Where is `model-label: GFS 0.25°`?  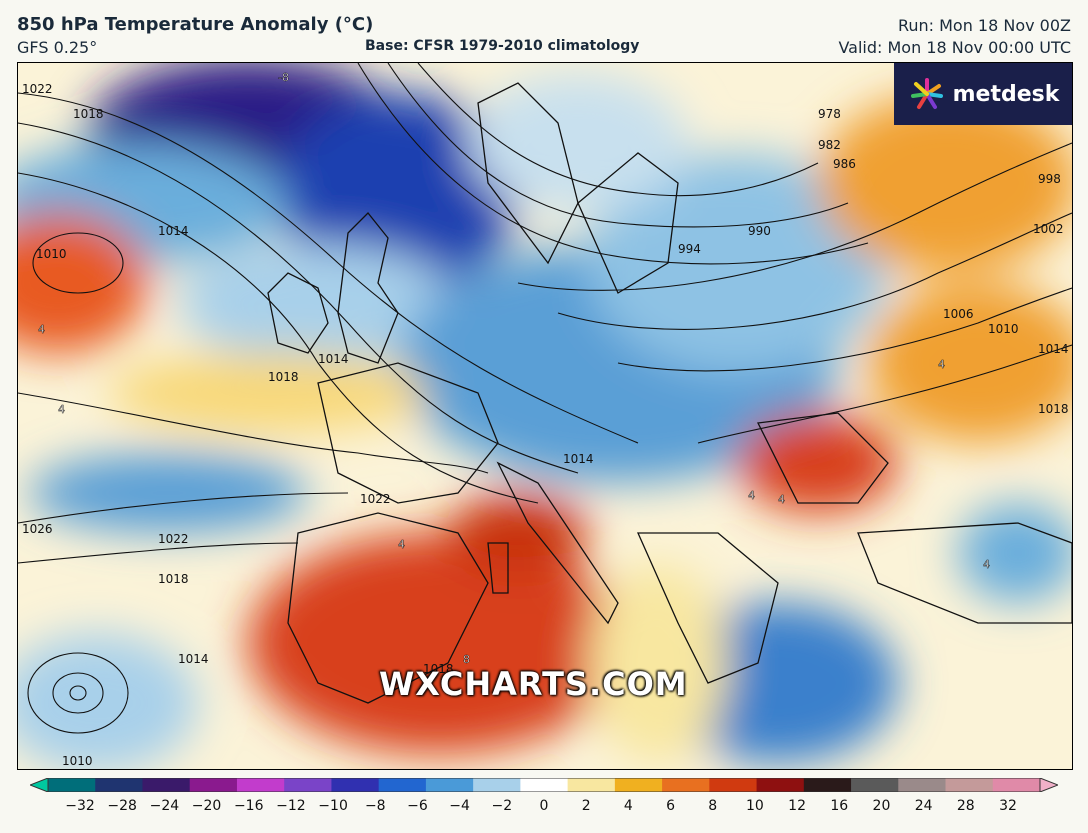
model-label: GFS 0.25° is located at coordinates (57, 47).